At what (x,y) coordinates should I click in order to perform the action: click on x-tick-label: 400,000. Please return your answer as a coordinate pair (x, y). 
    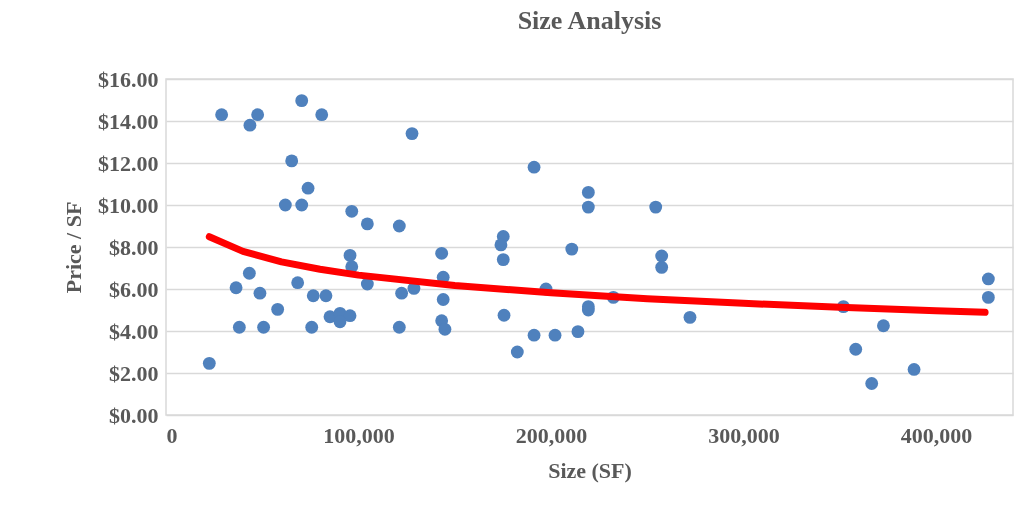
    Looking at the image, I should click on (936, 435).